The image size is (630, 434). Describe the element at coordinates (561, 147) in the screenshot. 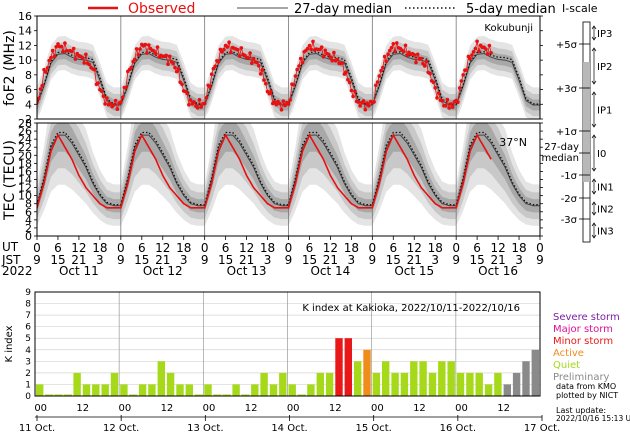

I see `iscale-median-label: 27-day` at that location.